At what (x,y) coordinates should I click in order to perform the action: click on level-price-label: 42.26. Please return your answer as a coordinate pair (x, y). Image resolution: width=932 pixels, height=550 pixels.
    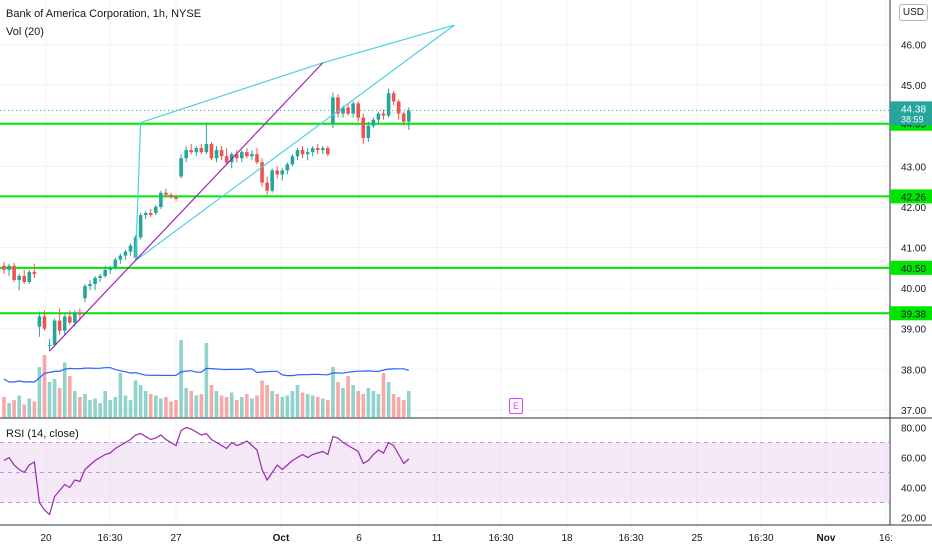
    Looking at the image, I should click on (913, 197).